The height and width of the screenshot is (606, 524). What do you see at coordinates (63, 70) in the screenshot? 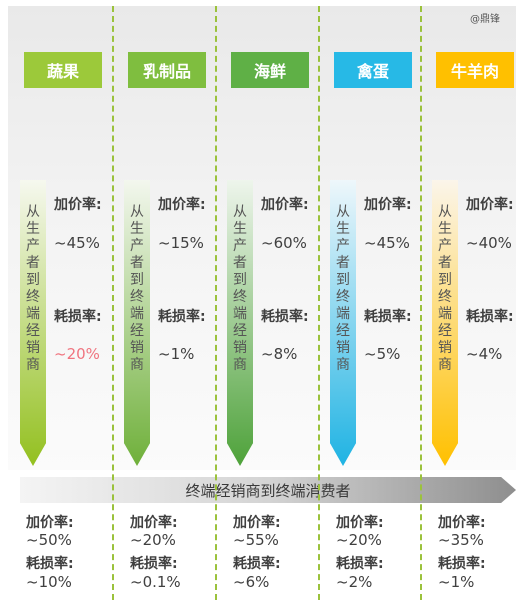
I see `category-label: 蔬果` at bounding box center [63, 70].